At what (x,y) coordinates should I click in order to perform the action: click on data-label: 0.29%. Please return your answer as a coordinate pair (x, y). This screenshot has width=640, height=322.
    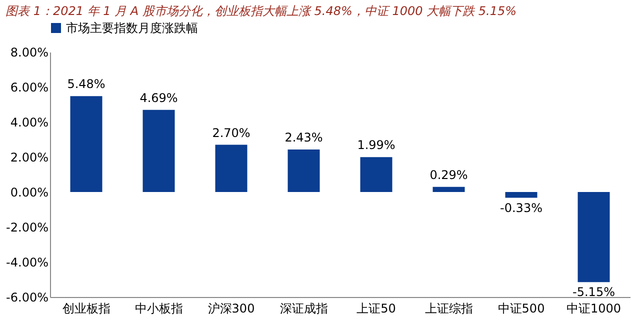
    Looking at the image, I should click on (449, 175).